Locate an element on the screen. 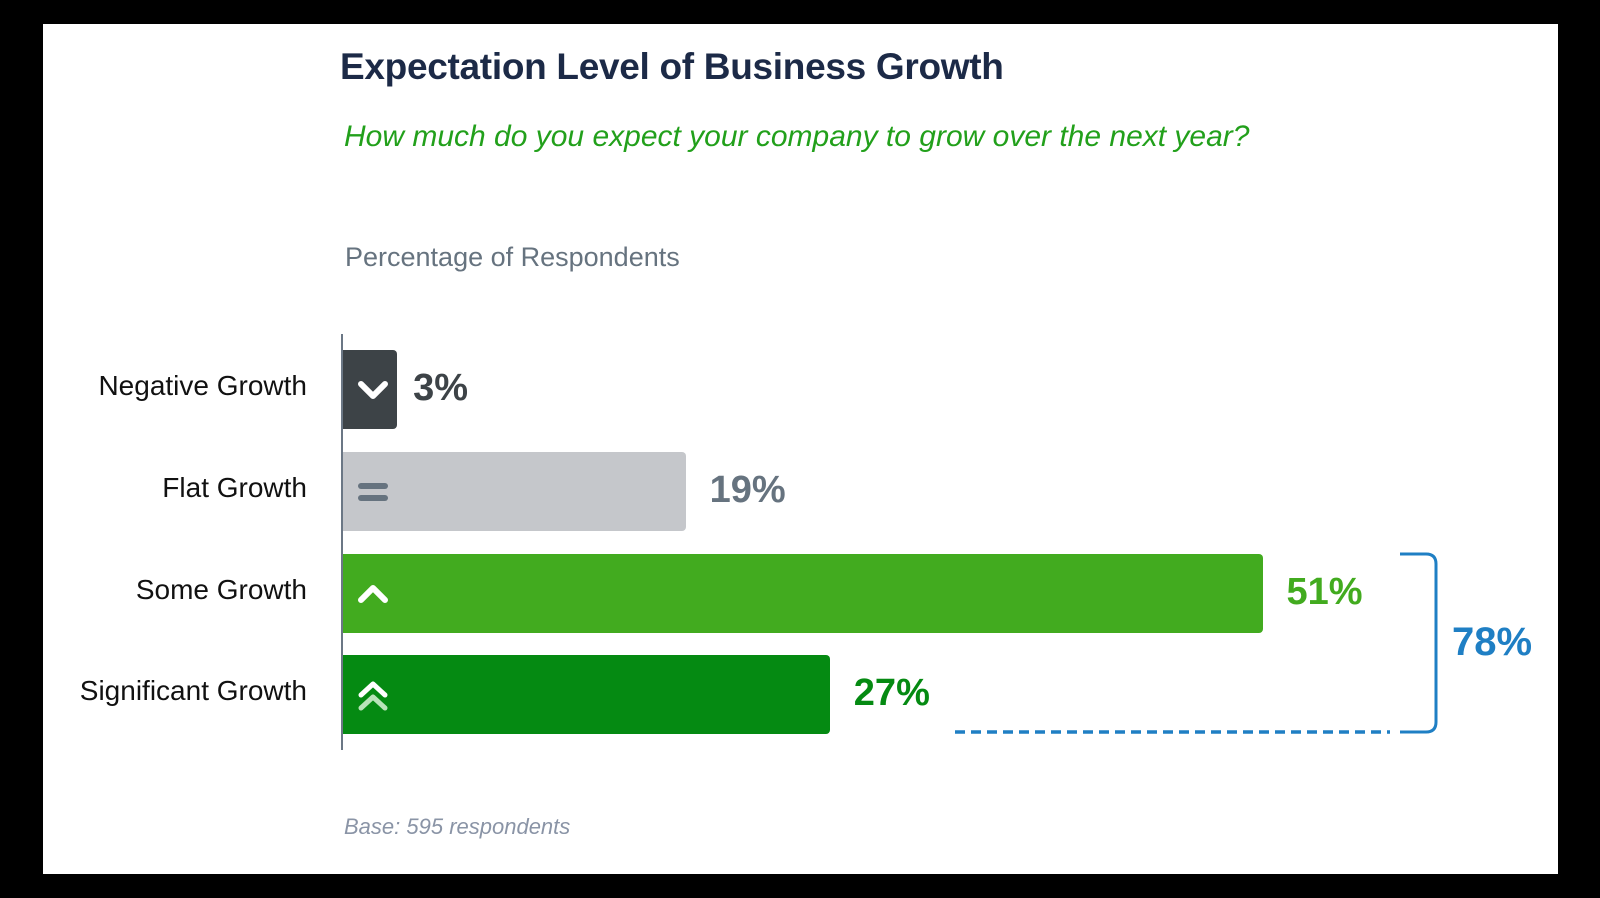 The image size is (1600, 898). bracket-line is located at coordinates (1419, 643).